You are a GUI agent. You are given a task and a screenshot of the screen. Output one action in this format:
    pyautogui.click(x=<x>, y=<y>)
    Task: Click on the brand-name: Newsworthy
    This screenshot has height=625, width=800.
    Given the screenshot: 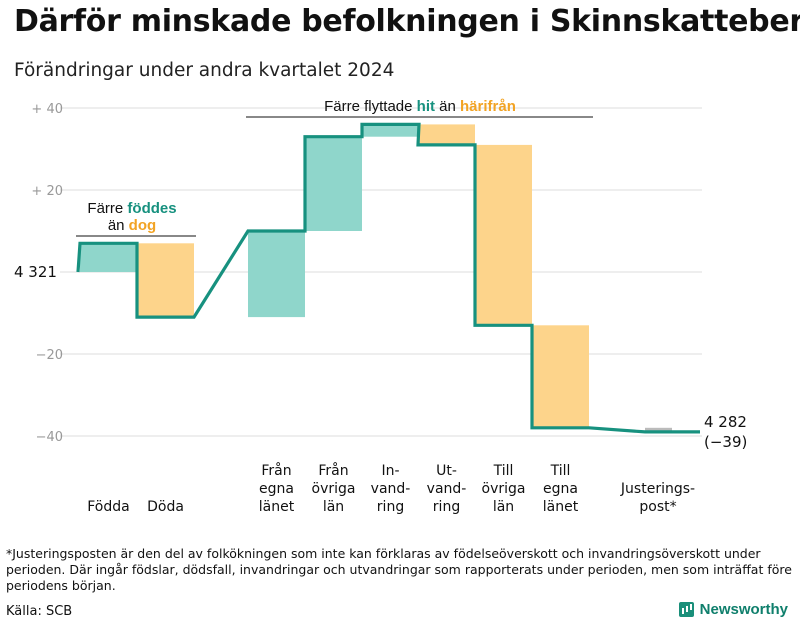 What is the action you would take?
    pyautogui.click(x=743, y=609)
    